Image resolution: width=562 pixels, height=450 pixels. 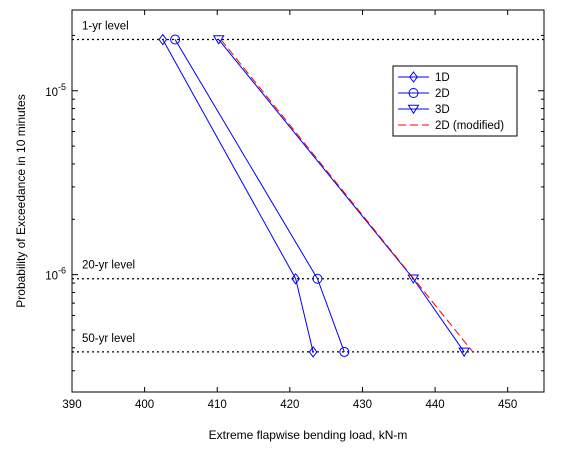 I want to click on y-axis-label: Probability of Exceedance in 10 minutes, so click(x=21, y=200).